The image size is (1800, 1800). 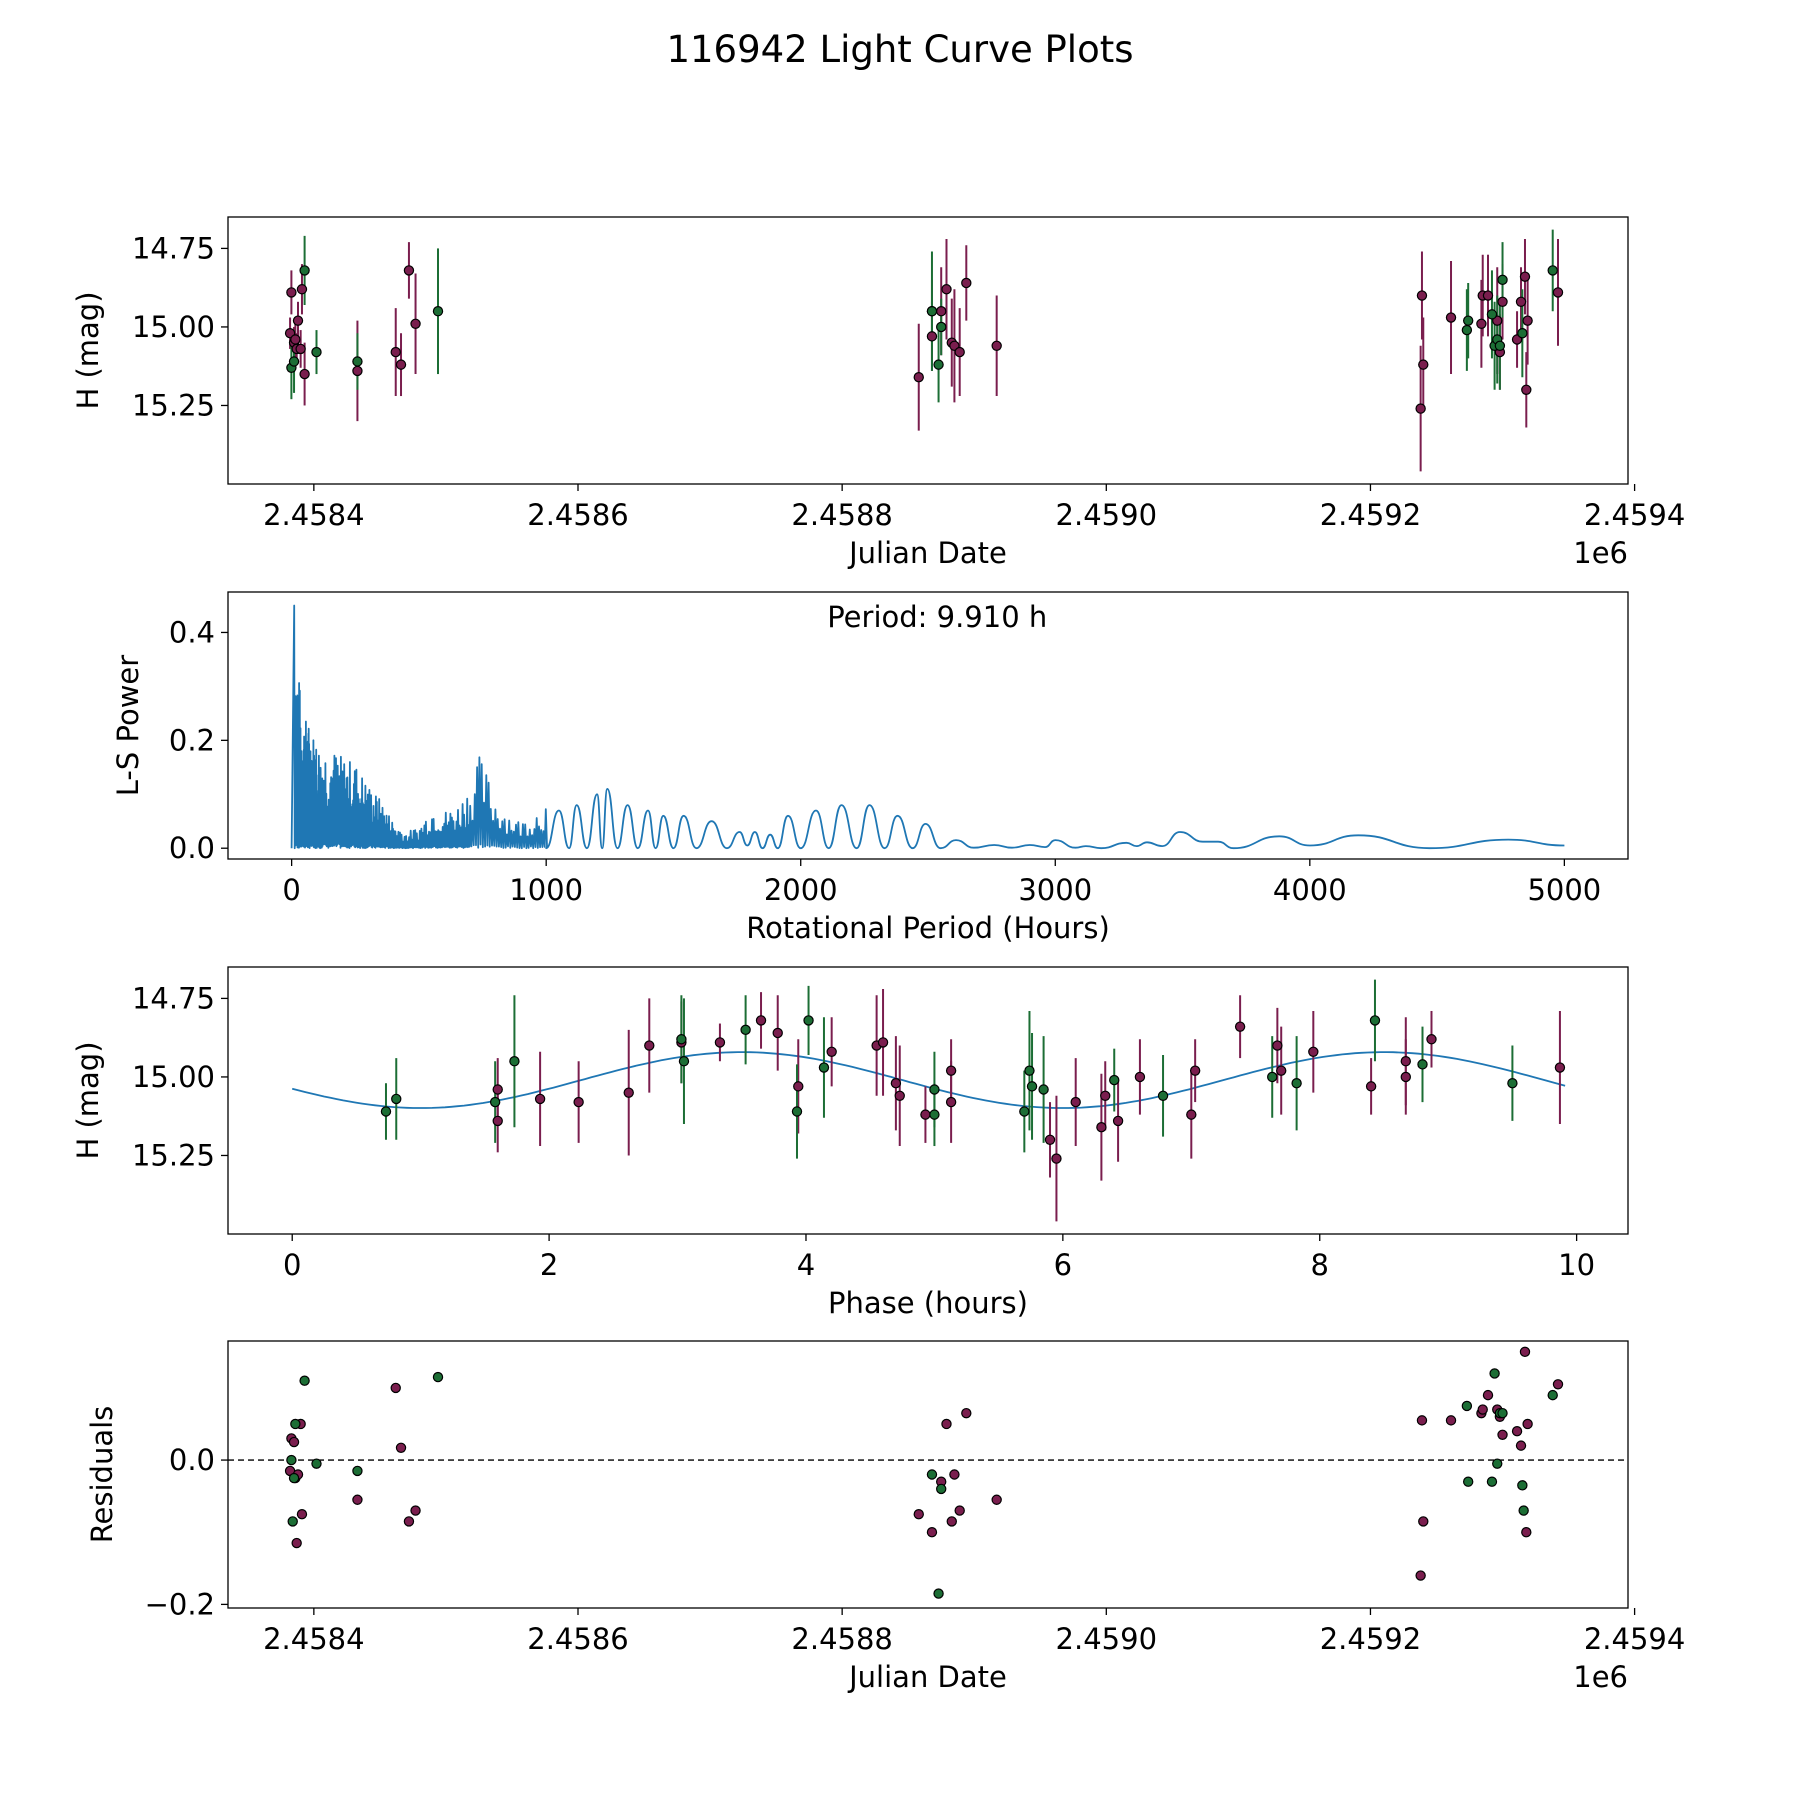 I want to click on x-tick-label: 2.4588, so click(x=841, y=515).